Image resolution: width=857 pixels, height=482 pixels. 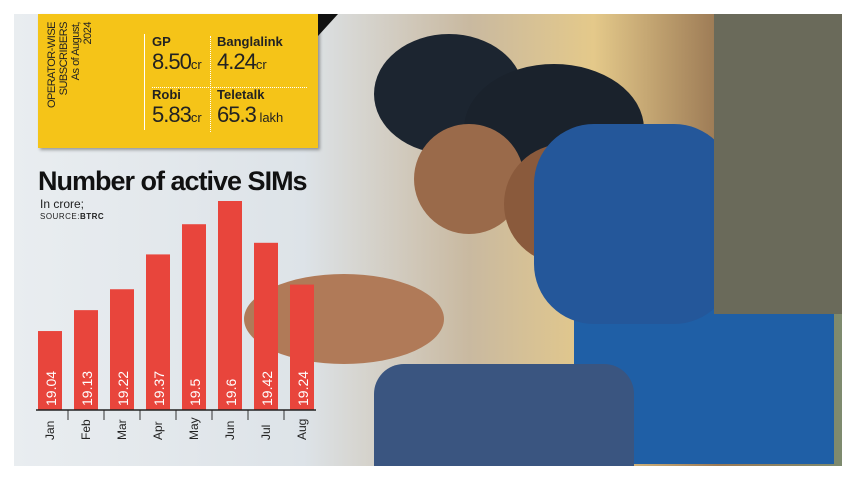 I want to click on bar-may, so click(x=194, y=317).